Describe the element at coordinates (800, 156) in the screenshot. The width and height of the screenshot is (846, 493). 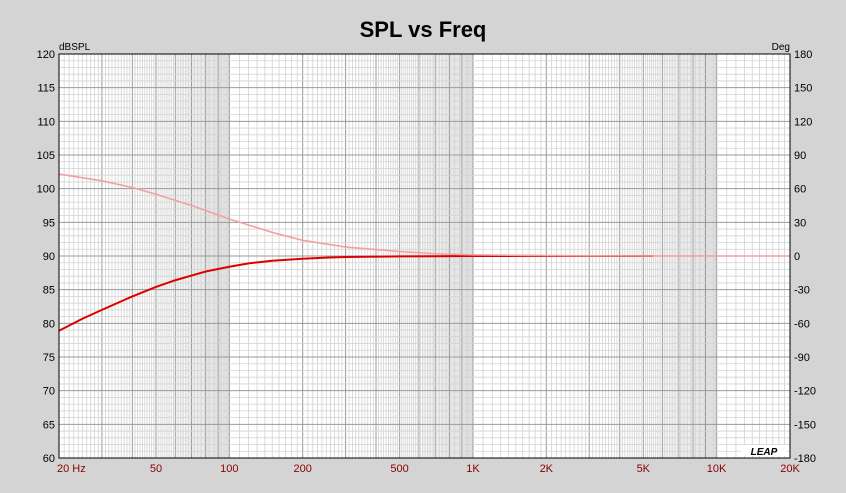
I see `y-right-tick-label: 90` at that location.